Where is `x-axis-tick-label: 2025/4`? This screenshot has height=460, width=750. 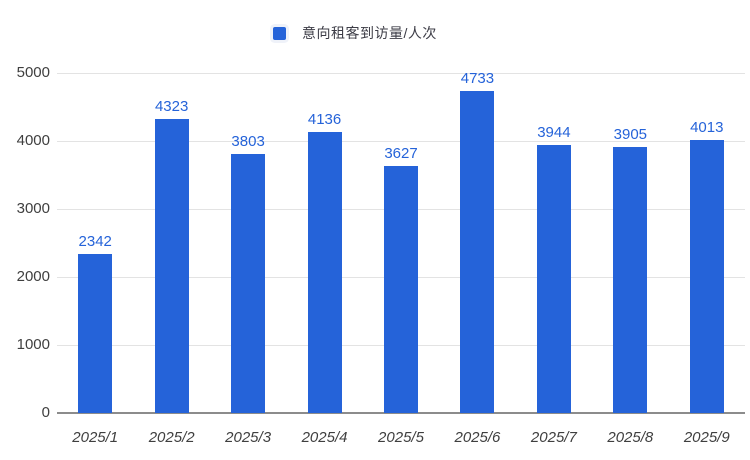
x-axis-tick-label: 2025/4 is located at coordinates (324, 437).